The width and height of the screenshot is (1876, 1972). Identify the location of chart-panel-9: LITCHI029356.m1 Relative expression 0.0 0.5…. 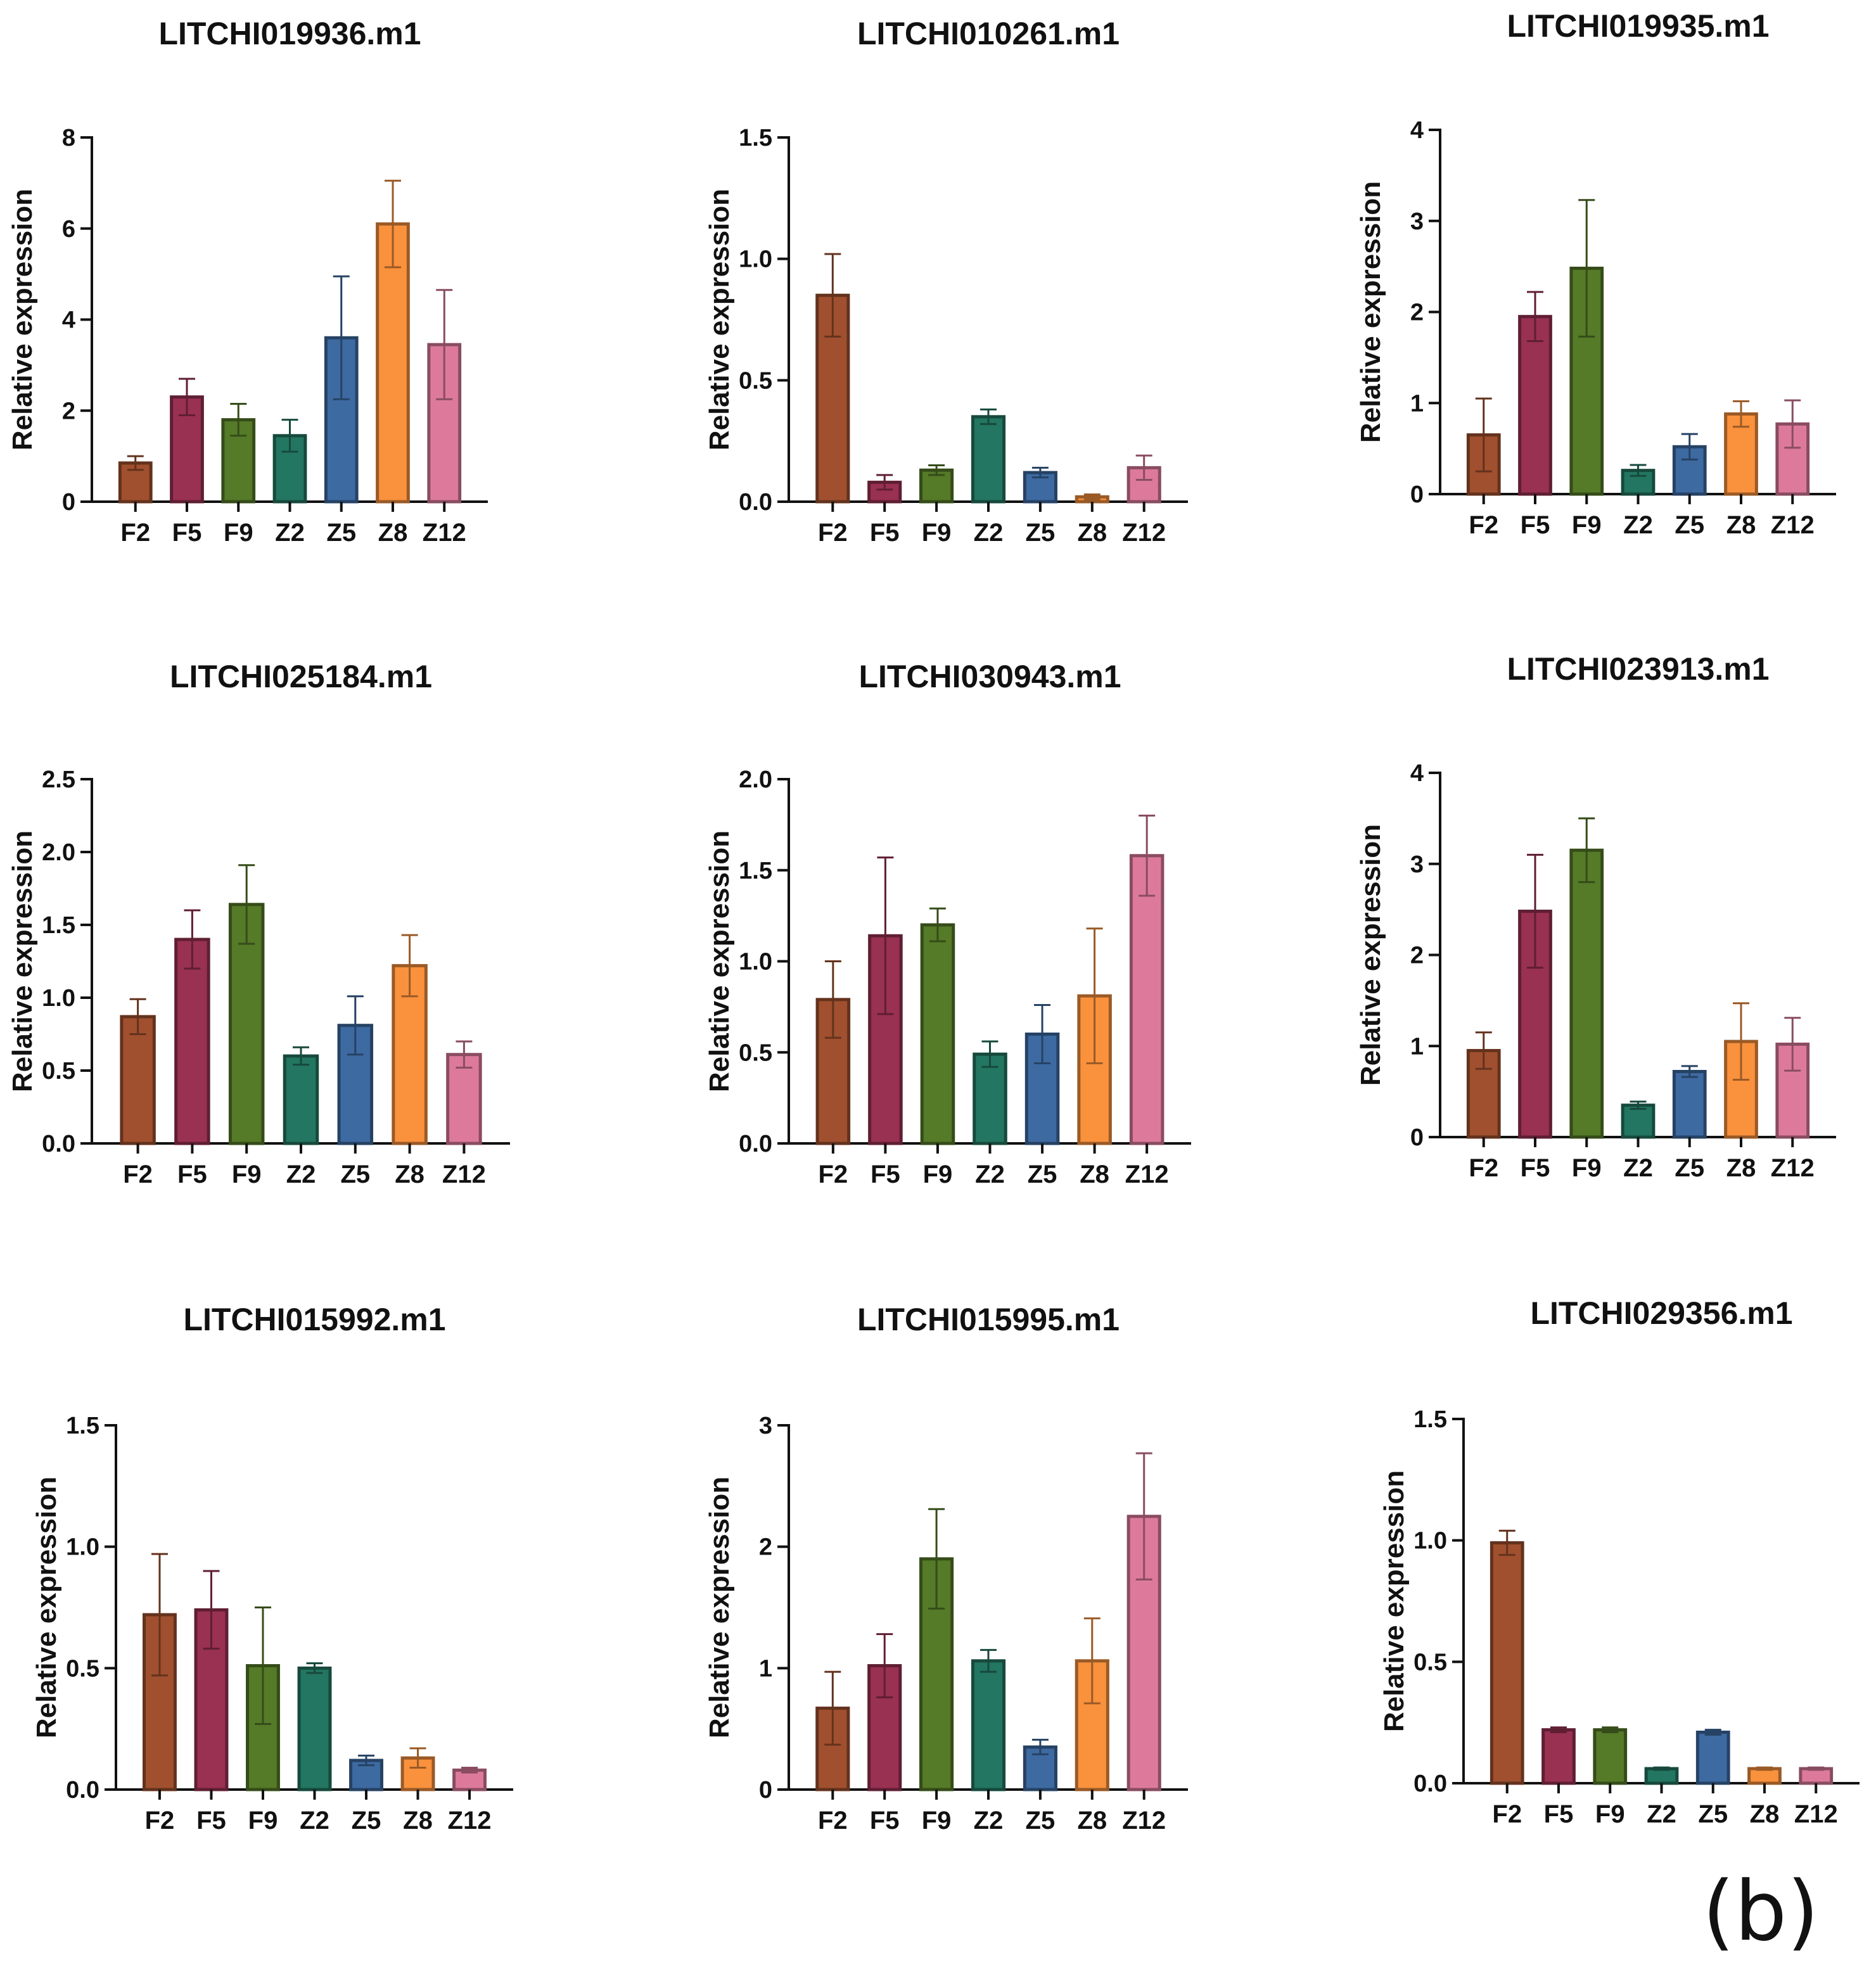
(1620, 1561).